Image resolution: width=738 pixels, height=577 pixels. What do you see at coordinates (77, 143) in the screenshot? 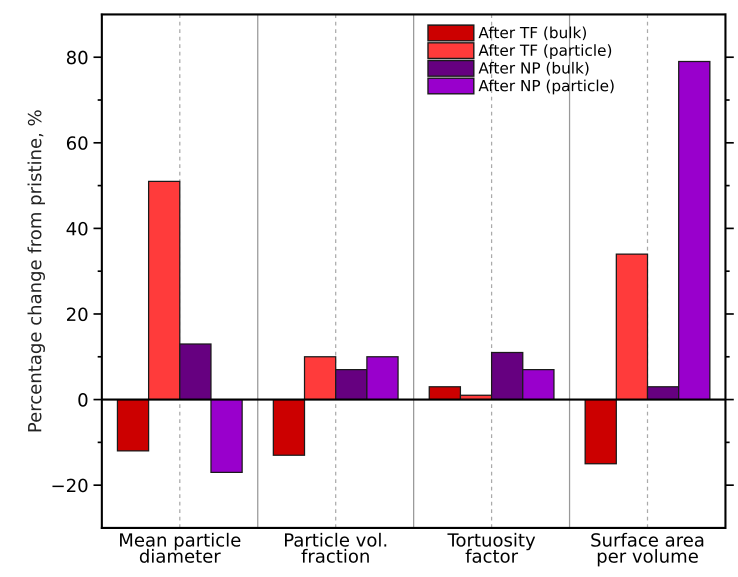
I see `y-tick-label: 60` at bounding box center [77, 143].